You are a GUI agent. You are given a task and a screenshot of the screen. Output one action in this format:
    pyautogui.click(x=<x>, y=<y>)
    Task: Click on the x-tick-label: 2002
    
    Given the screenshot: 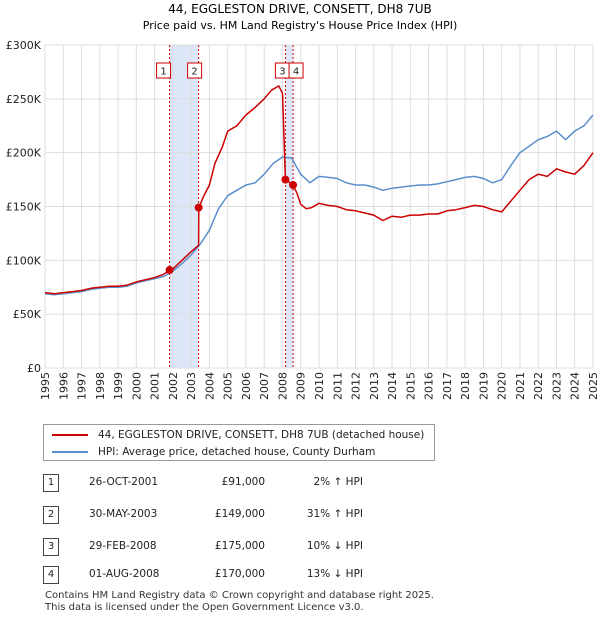 What is the action you would take?
    pyautogui.click(x=173, y=386)
    